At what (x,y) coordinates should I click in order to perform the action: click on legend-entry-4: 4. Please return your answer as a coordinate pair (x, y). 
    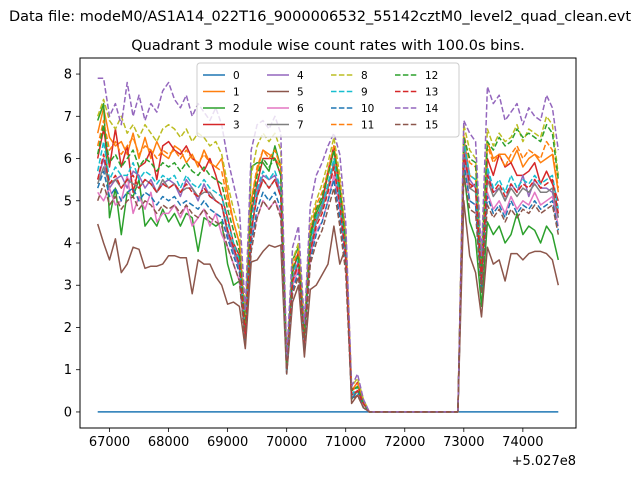
    Looking at the image, I should click on (300, 76).